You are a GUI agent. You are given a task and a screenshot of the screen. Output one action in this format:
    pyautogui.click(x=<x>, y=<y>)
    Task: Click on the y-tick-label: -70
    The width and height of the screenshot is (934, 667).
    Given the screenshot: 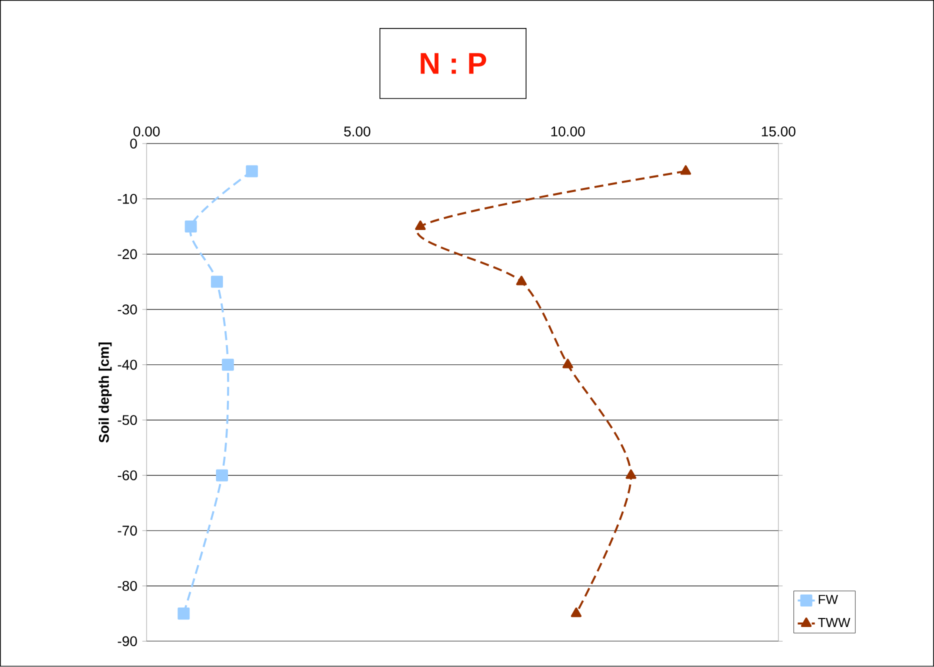 What is the action you would take?
    pyautogui.click(x=127, y=531)
    